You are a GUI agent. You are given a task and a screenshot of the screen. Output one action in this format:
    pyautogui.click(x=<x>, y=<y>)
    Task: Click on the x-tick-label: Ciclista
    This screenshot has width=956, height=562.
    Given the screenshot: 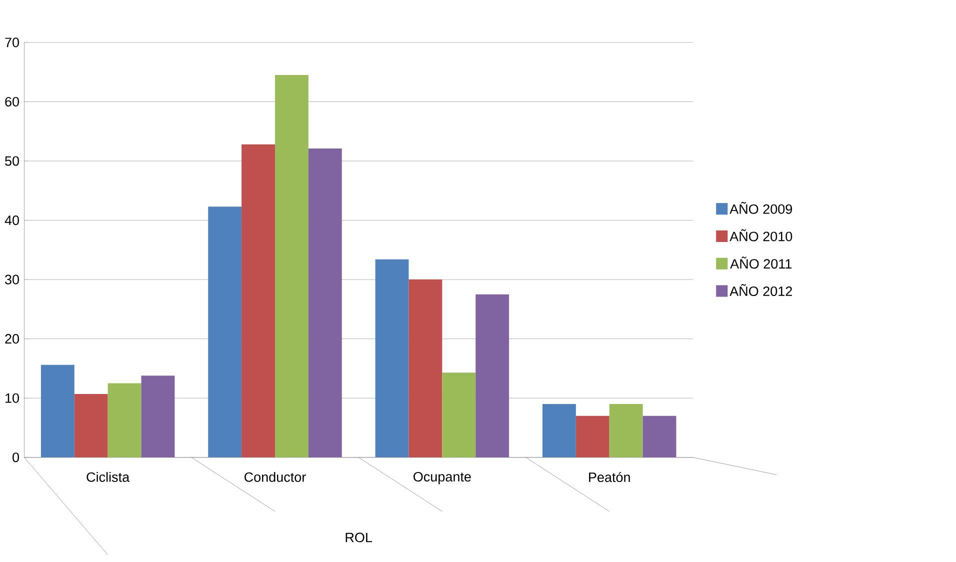 What is the action you would take?
    pyautogui.click(x=108, y=477)
    